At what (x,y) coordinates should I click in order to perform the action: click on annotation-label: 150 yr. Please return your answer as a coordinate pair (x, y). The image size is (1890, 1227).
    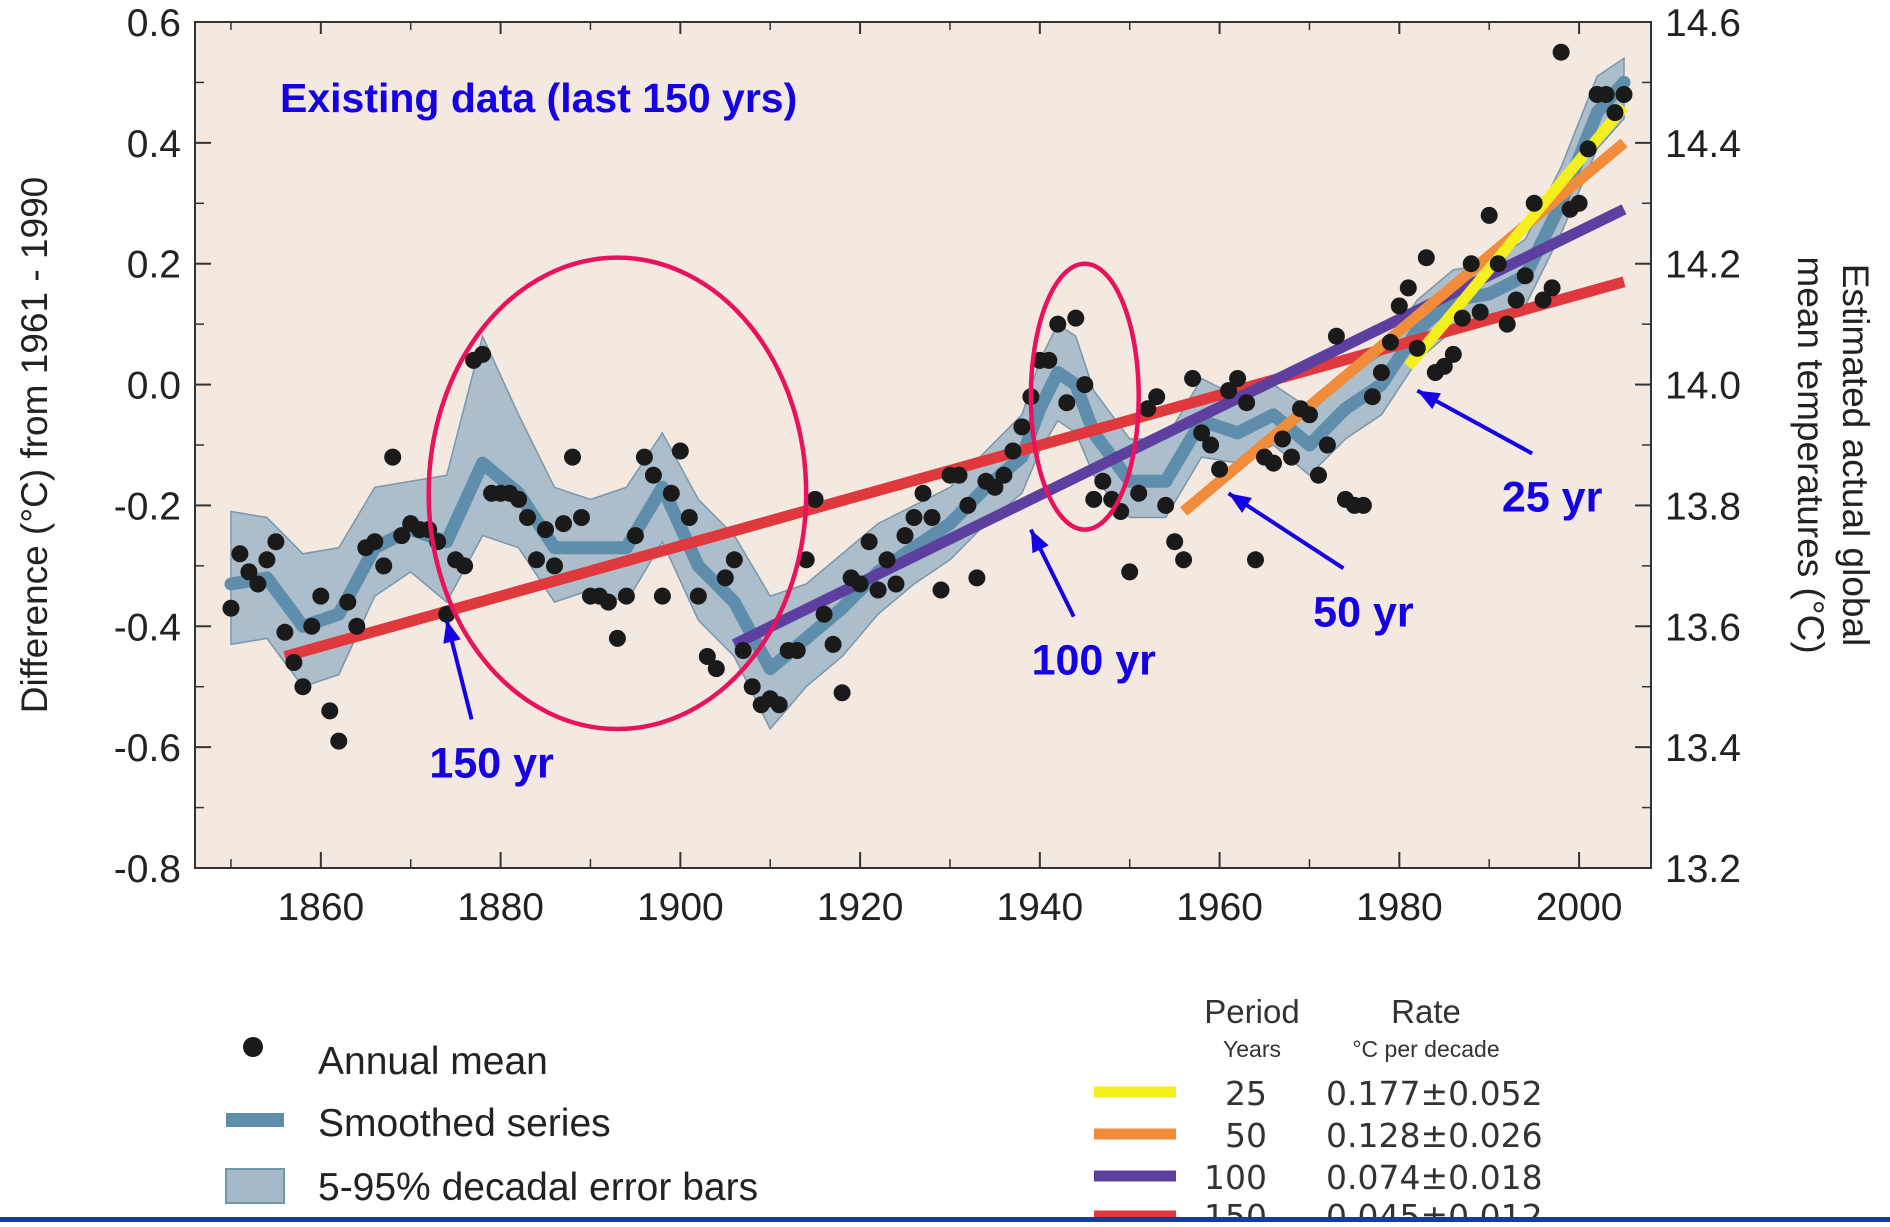
    Looking at the image, I should click on (491, 763).